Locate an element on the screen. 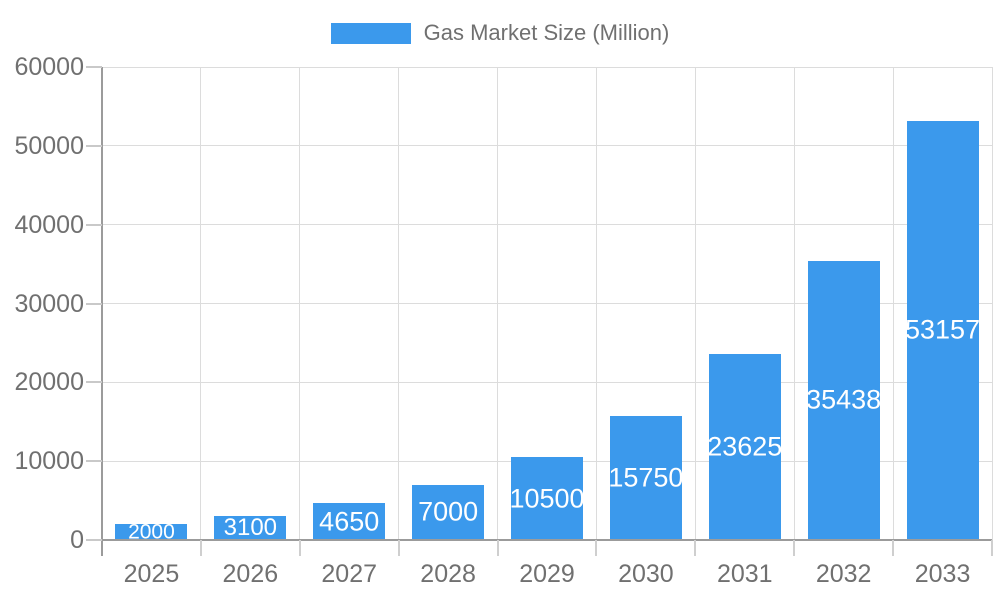 This screenshot has width=1000, height=600. x-axis-tick-label: 2030 is located at coordinates (646, 574).